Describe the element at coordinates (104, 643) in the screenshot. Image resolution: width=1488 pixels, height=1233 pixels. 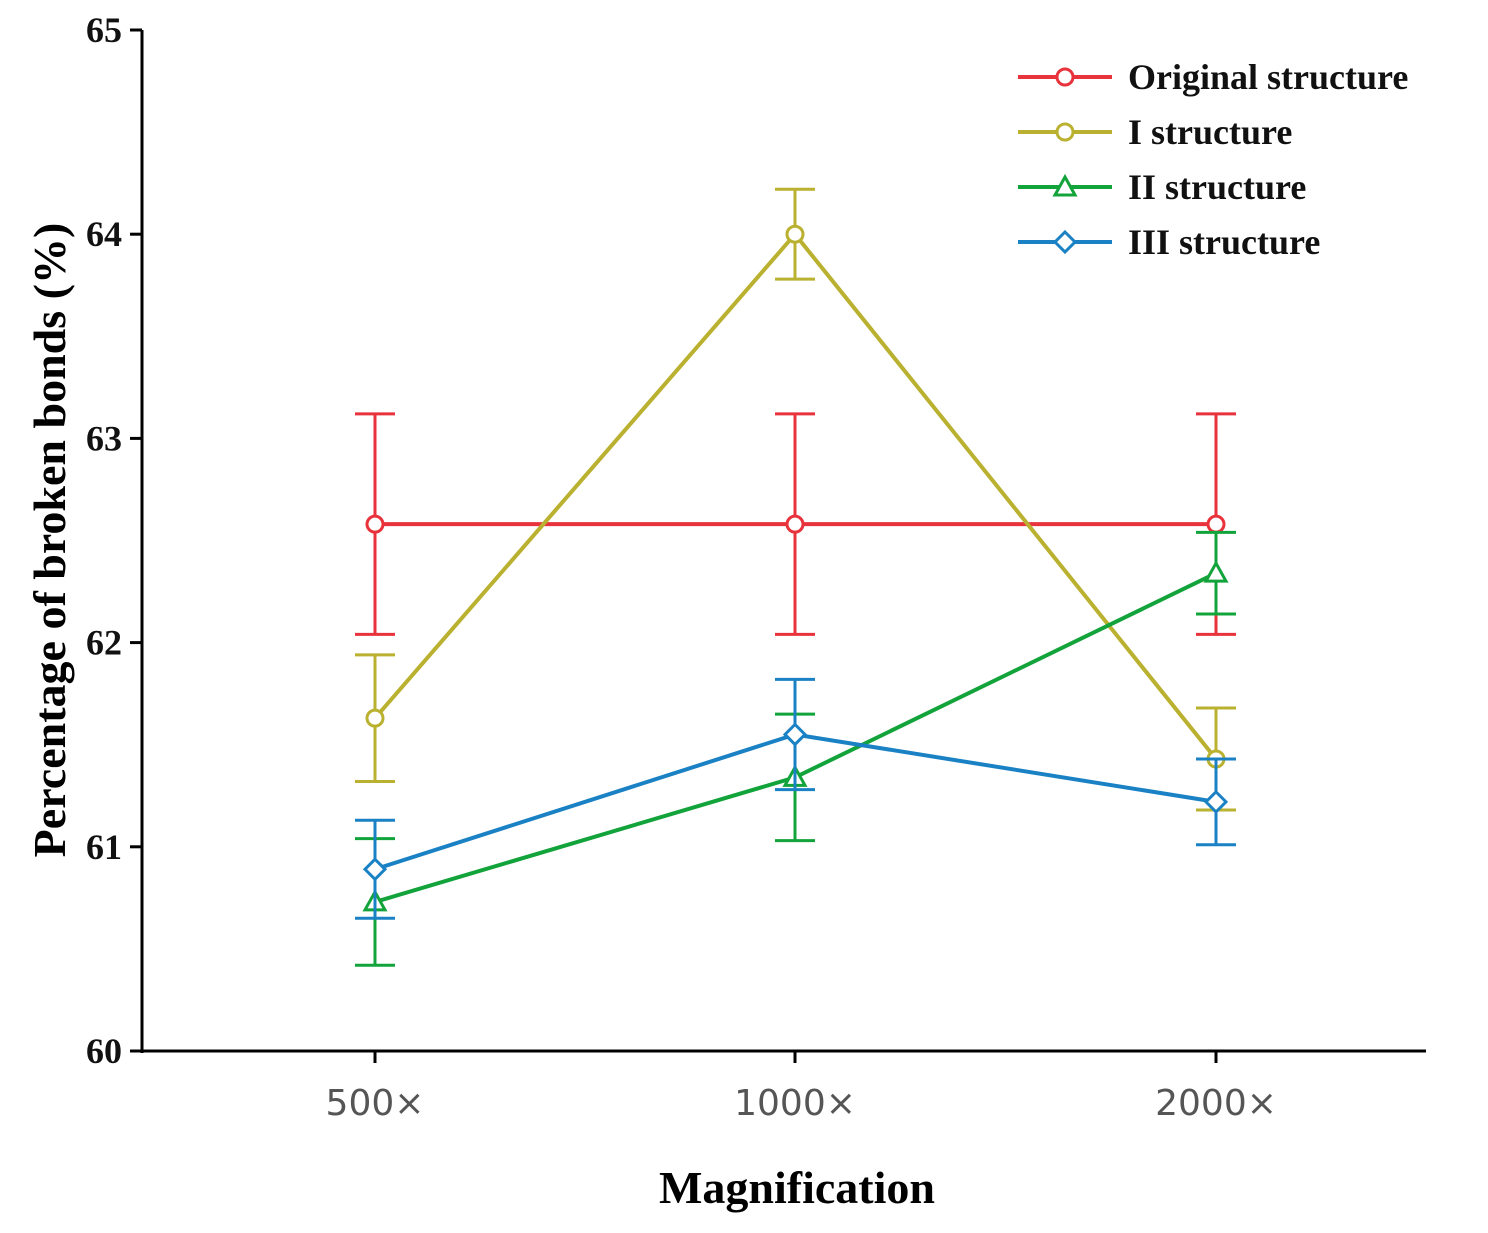
I see `y-tick-label: 62` at that location.